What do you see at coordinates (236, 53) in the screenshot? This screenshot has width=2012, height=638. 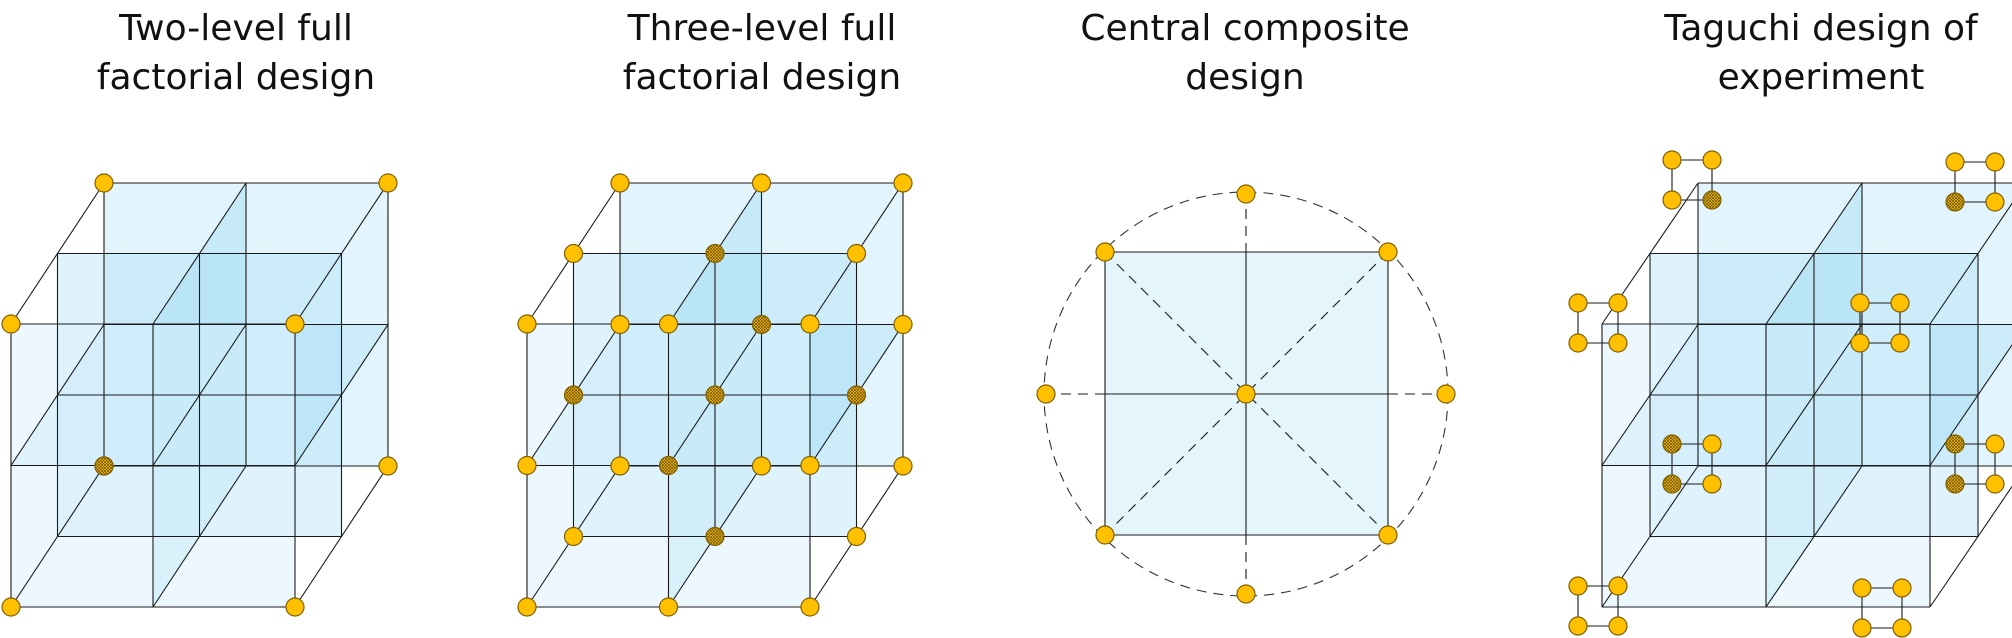 I see `title-two-level: Two-level full factorial design` at bounding box center [236, 53].